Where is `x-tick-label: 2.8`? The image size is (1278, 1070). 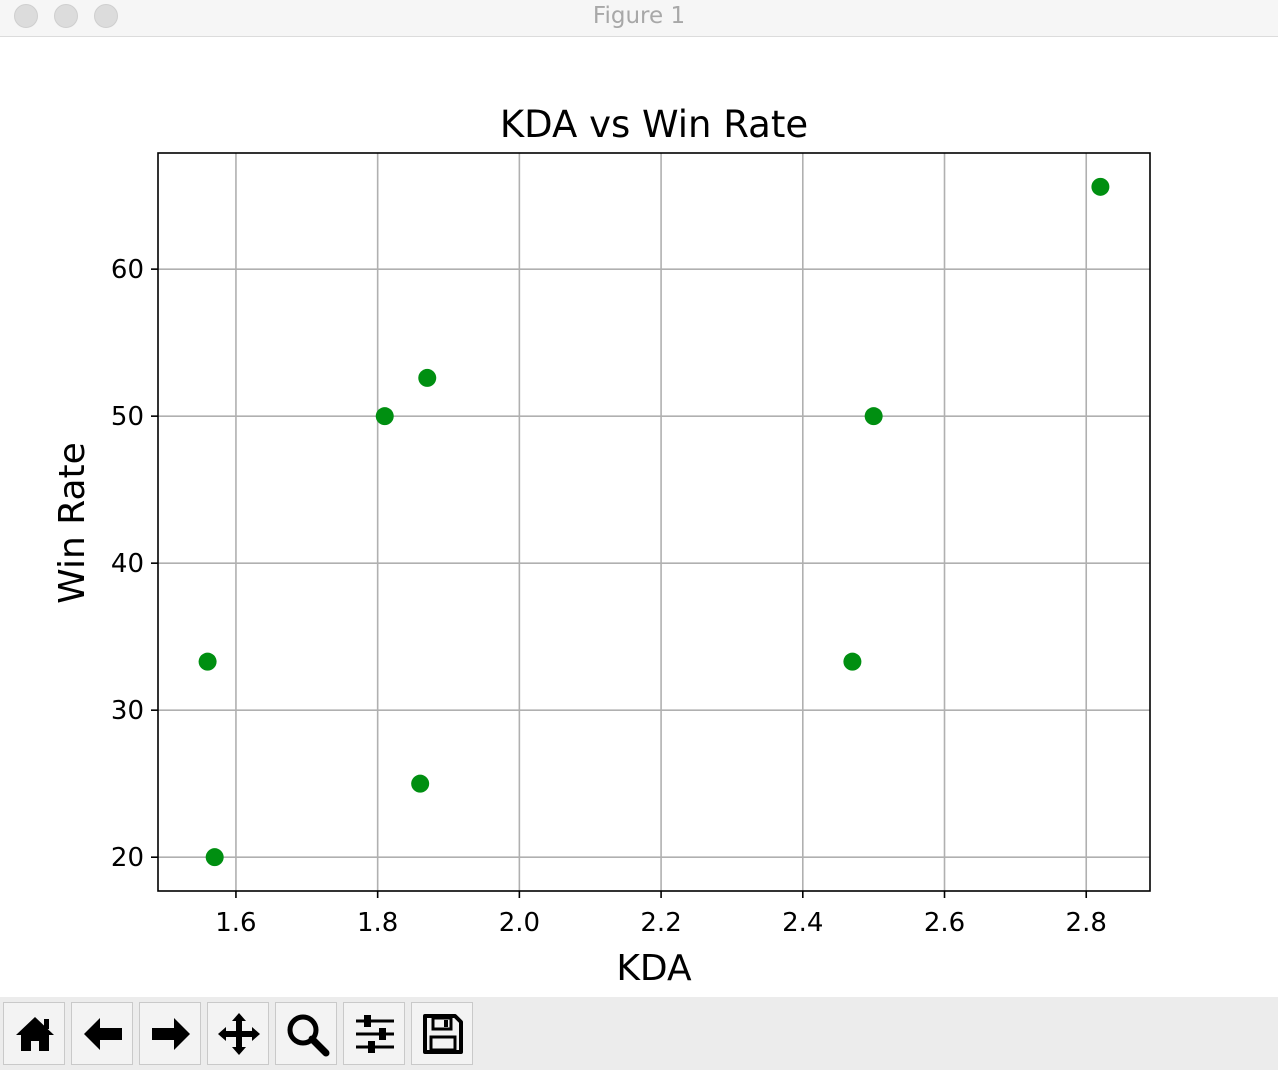 x-tick-label: 2.8 is located at coordinates (1086, 923).